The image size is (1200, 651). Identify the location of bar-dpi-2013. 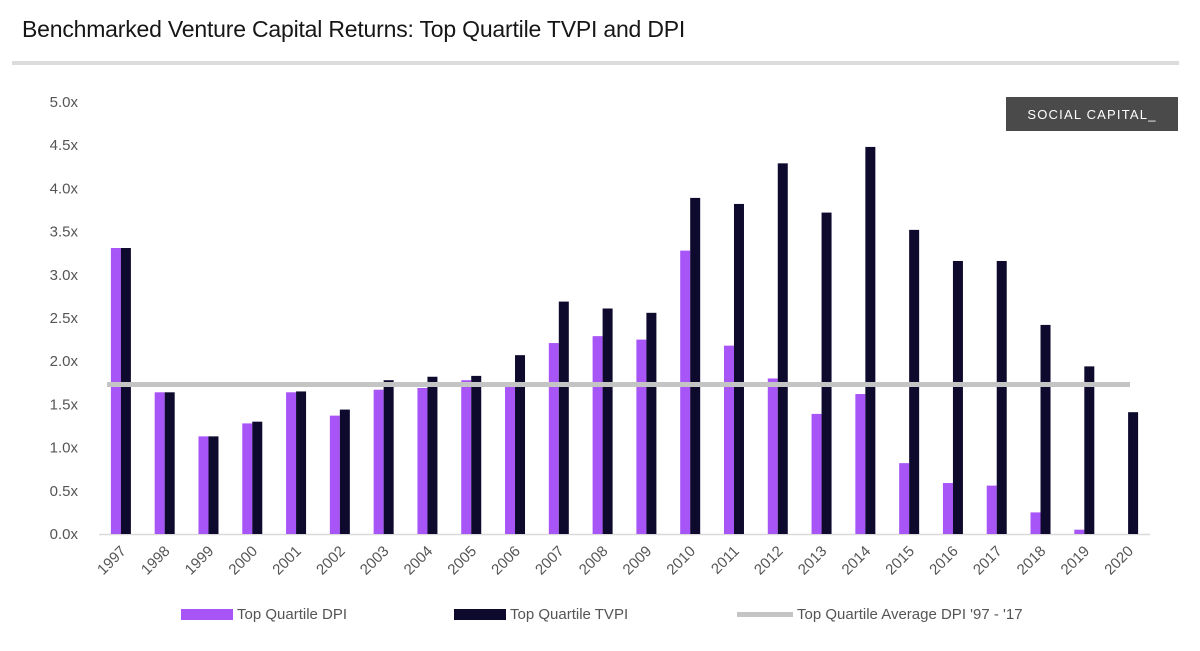
(816, 473).